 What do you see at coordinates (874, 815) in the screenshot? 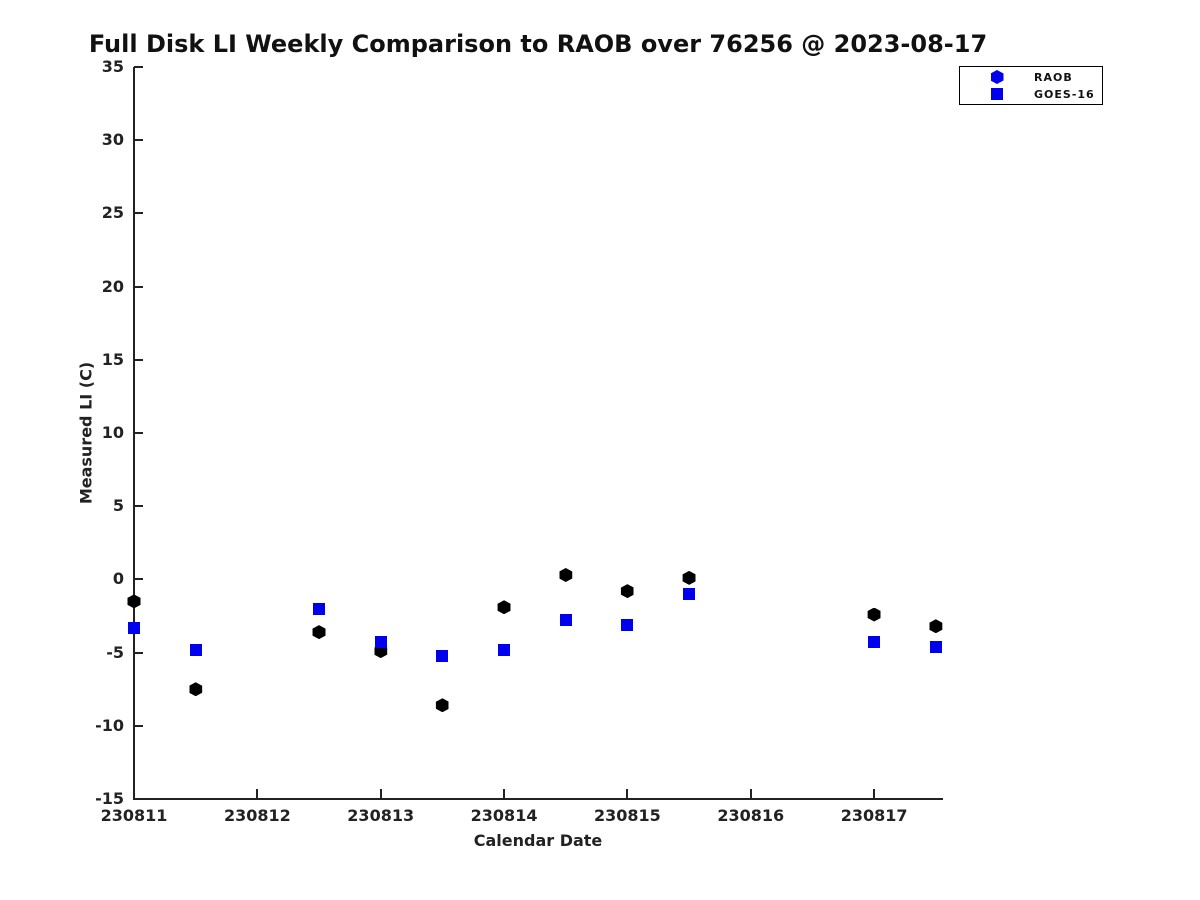
I see `x-tick-label: 230817` at bounding box center [874, 815].